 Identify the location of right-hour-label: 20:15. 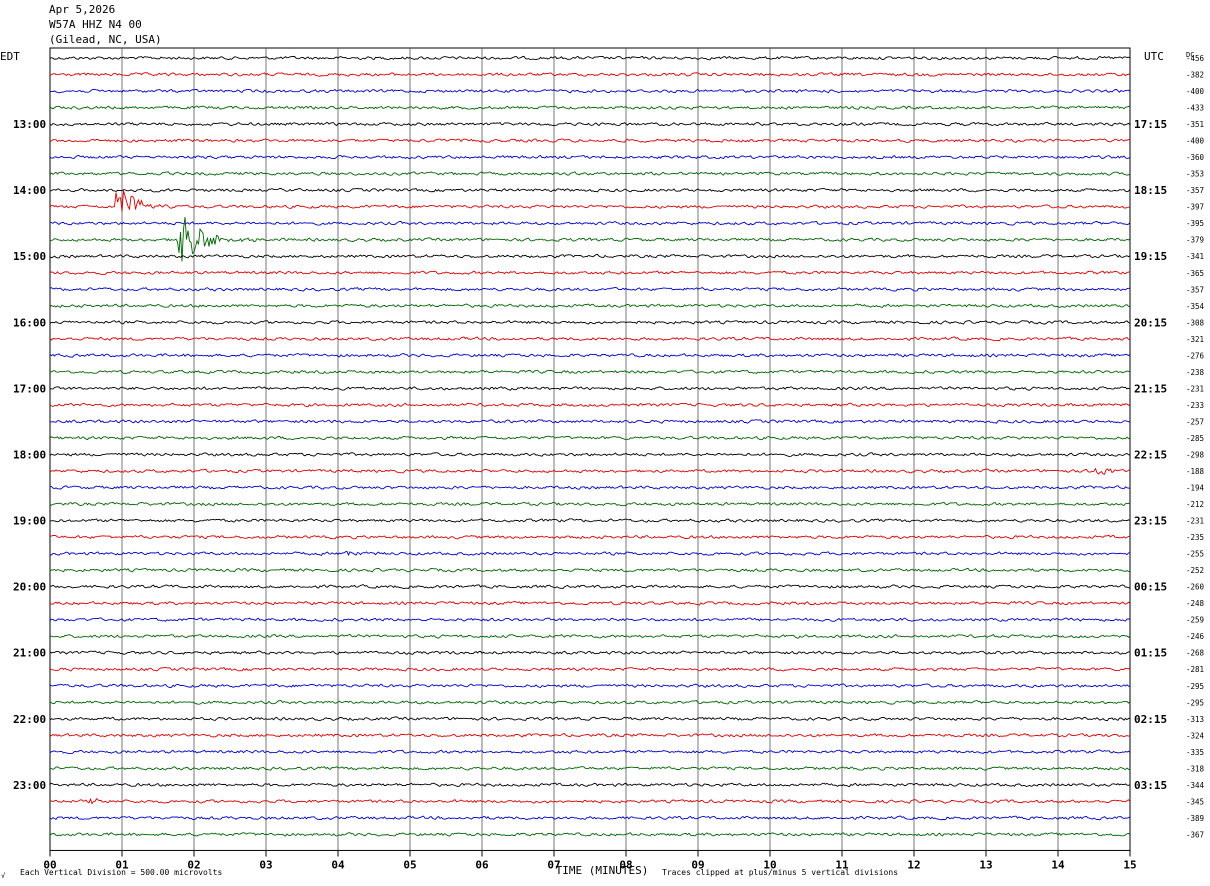
(1150, 322).